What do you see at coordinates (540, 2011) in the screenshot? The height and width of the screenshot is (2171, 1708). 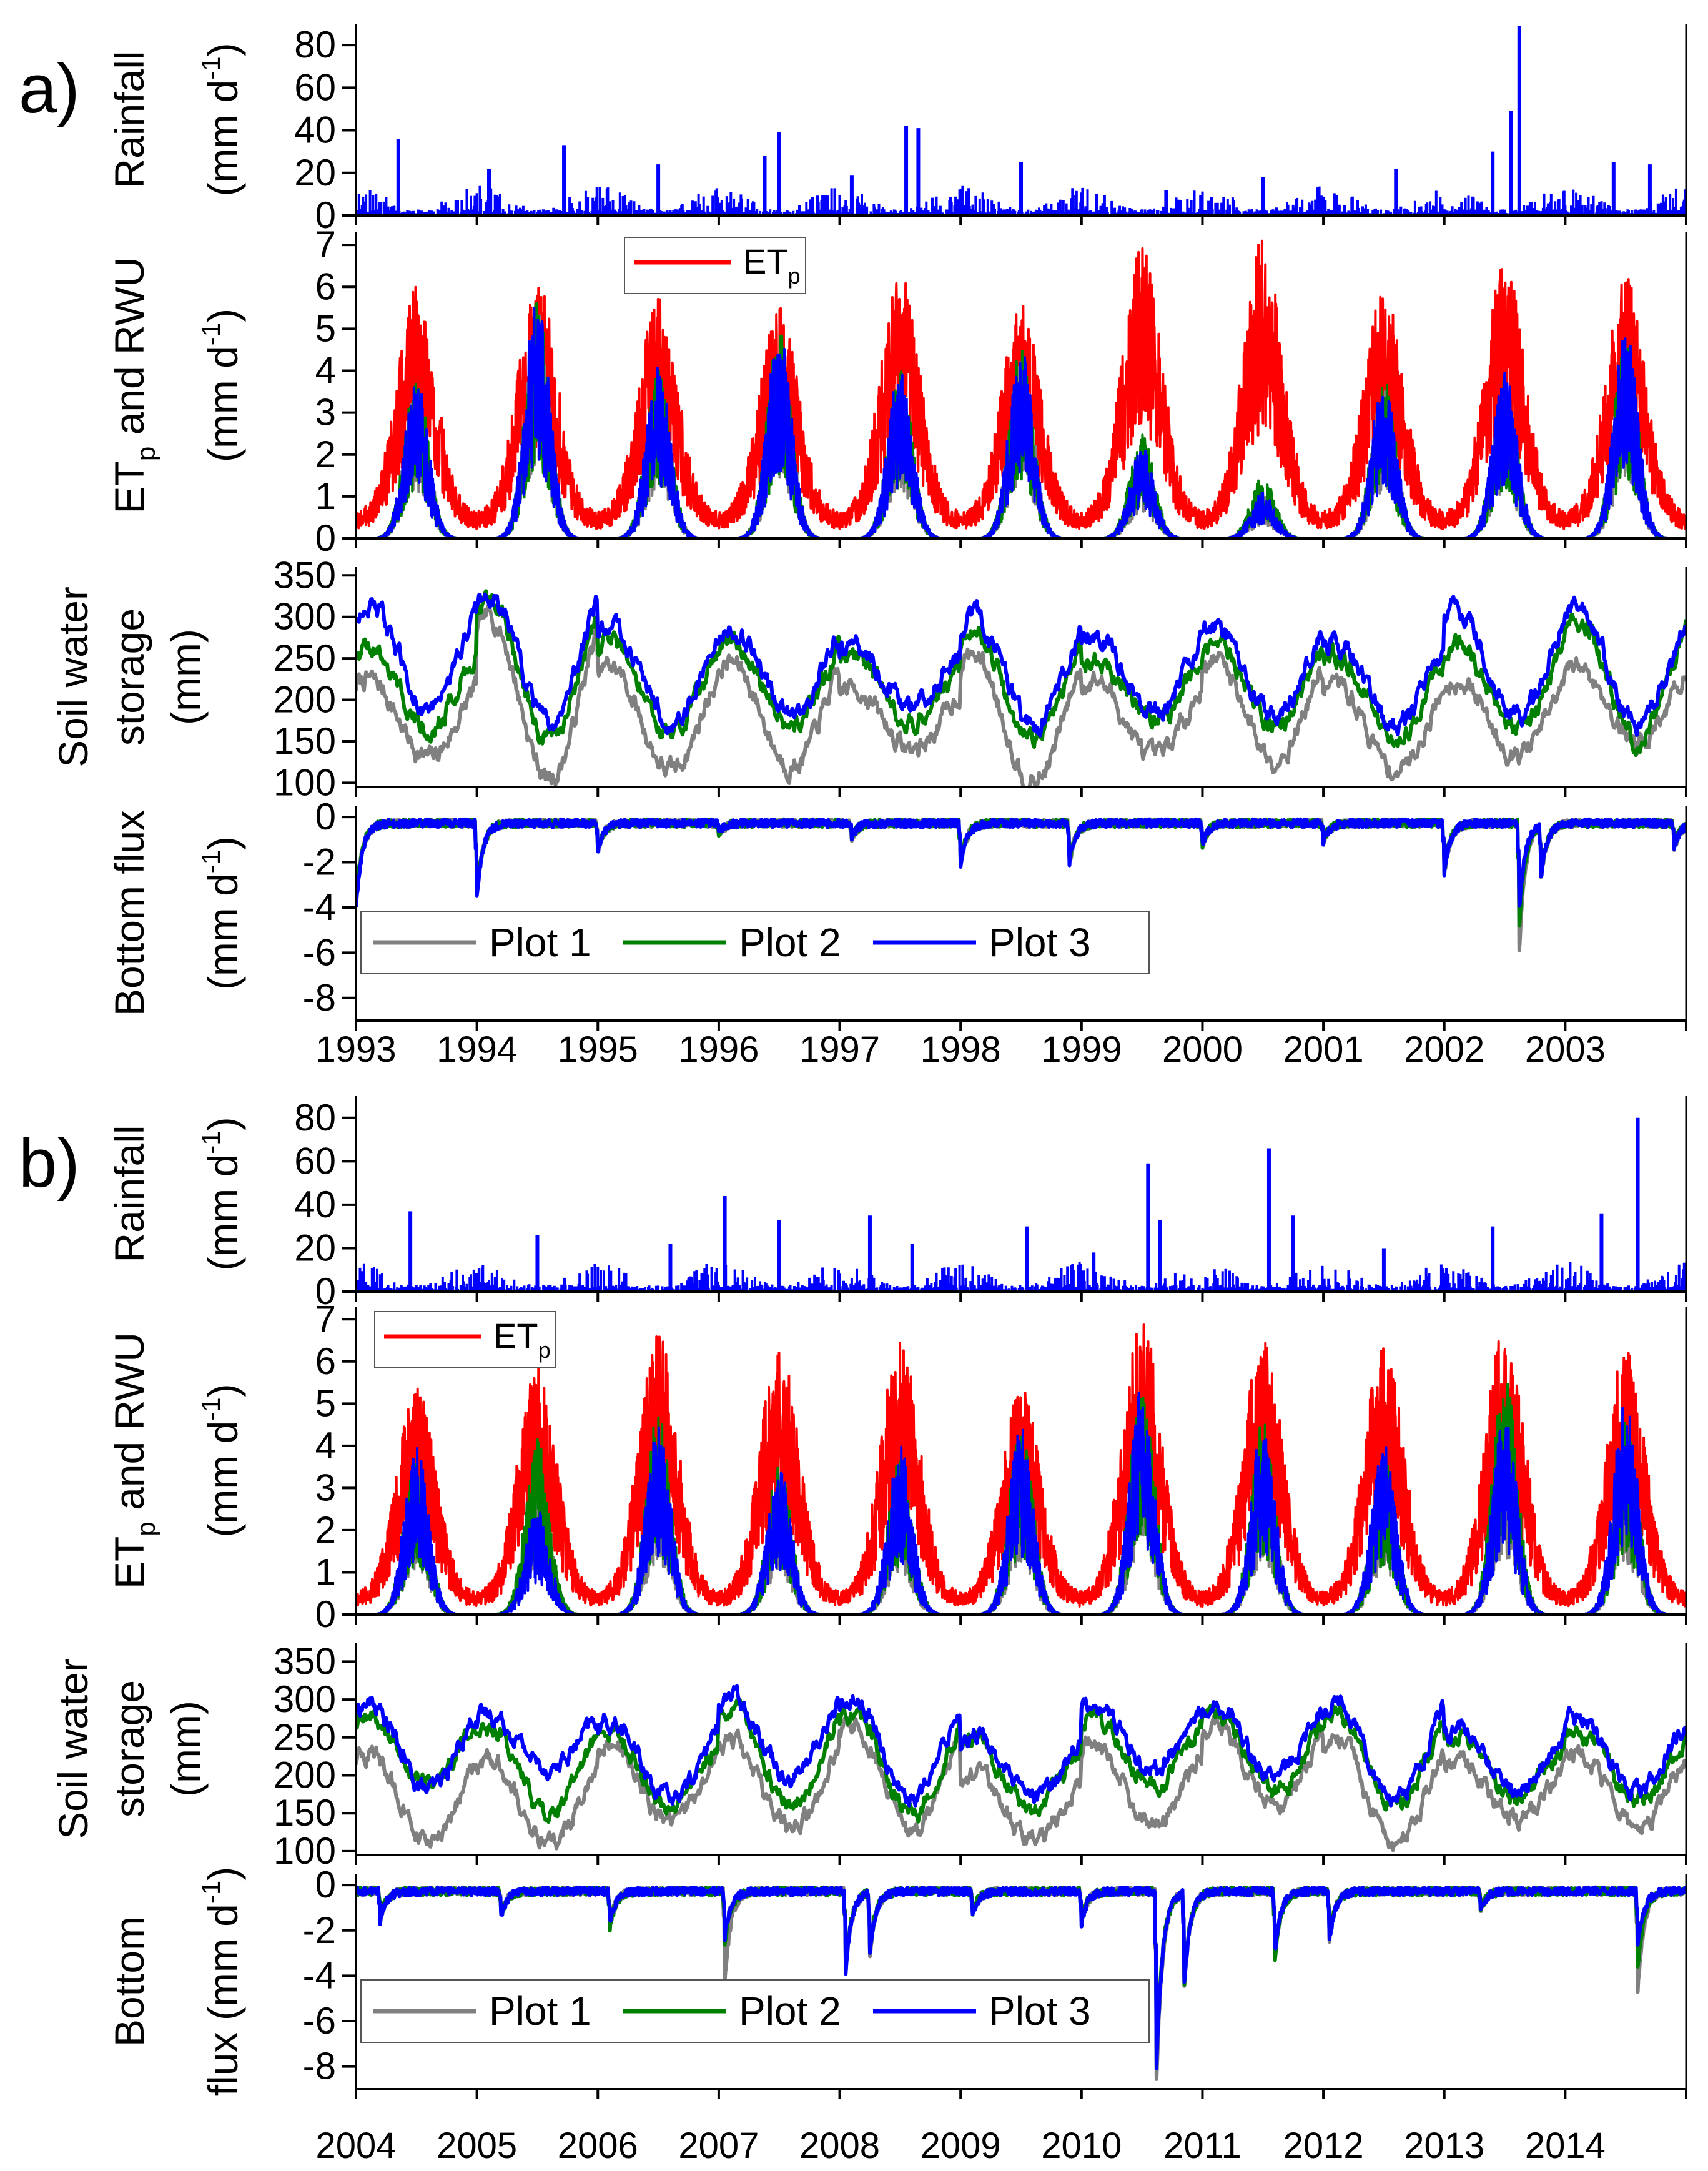 I see `legend-label-plot-1: Plot 1` at bounding box center [540, 2011].